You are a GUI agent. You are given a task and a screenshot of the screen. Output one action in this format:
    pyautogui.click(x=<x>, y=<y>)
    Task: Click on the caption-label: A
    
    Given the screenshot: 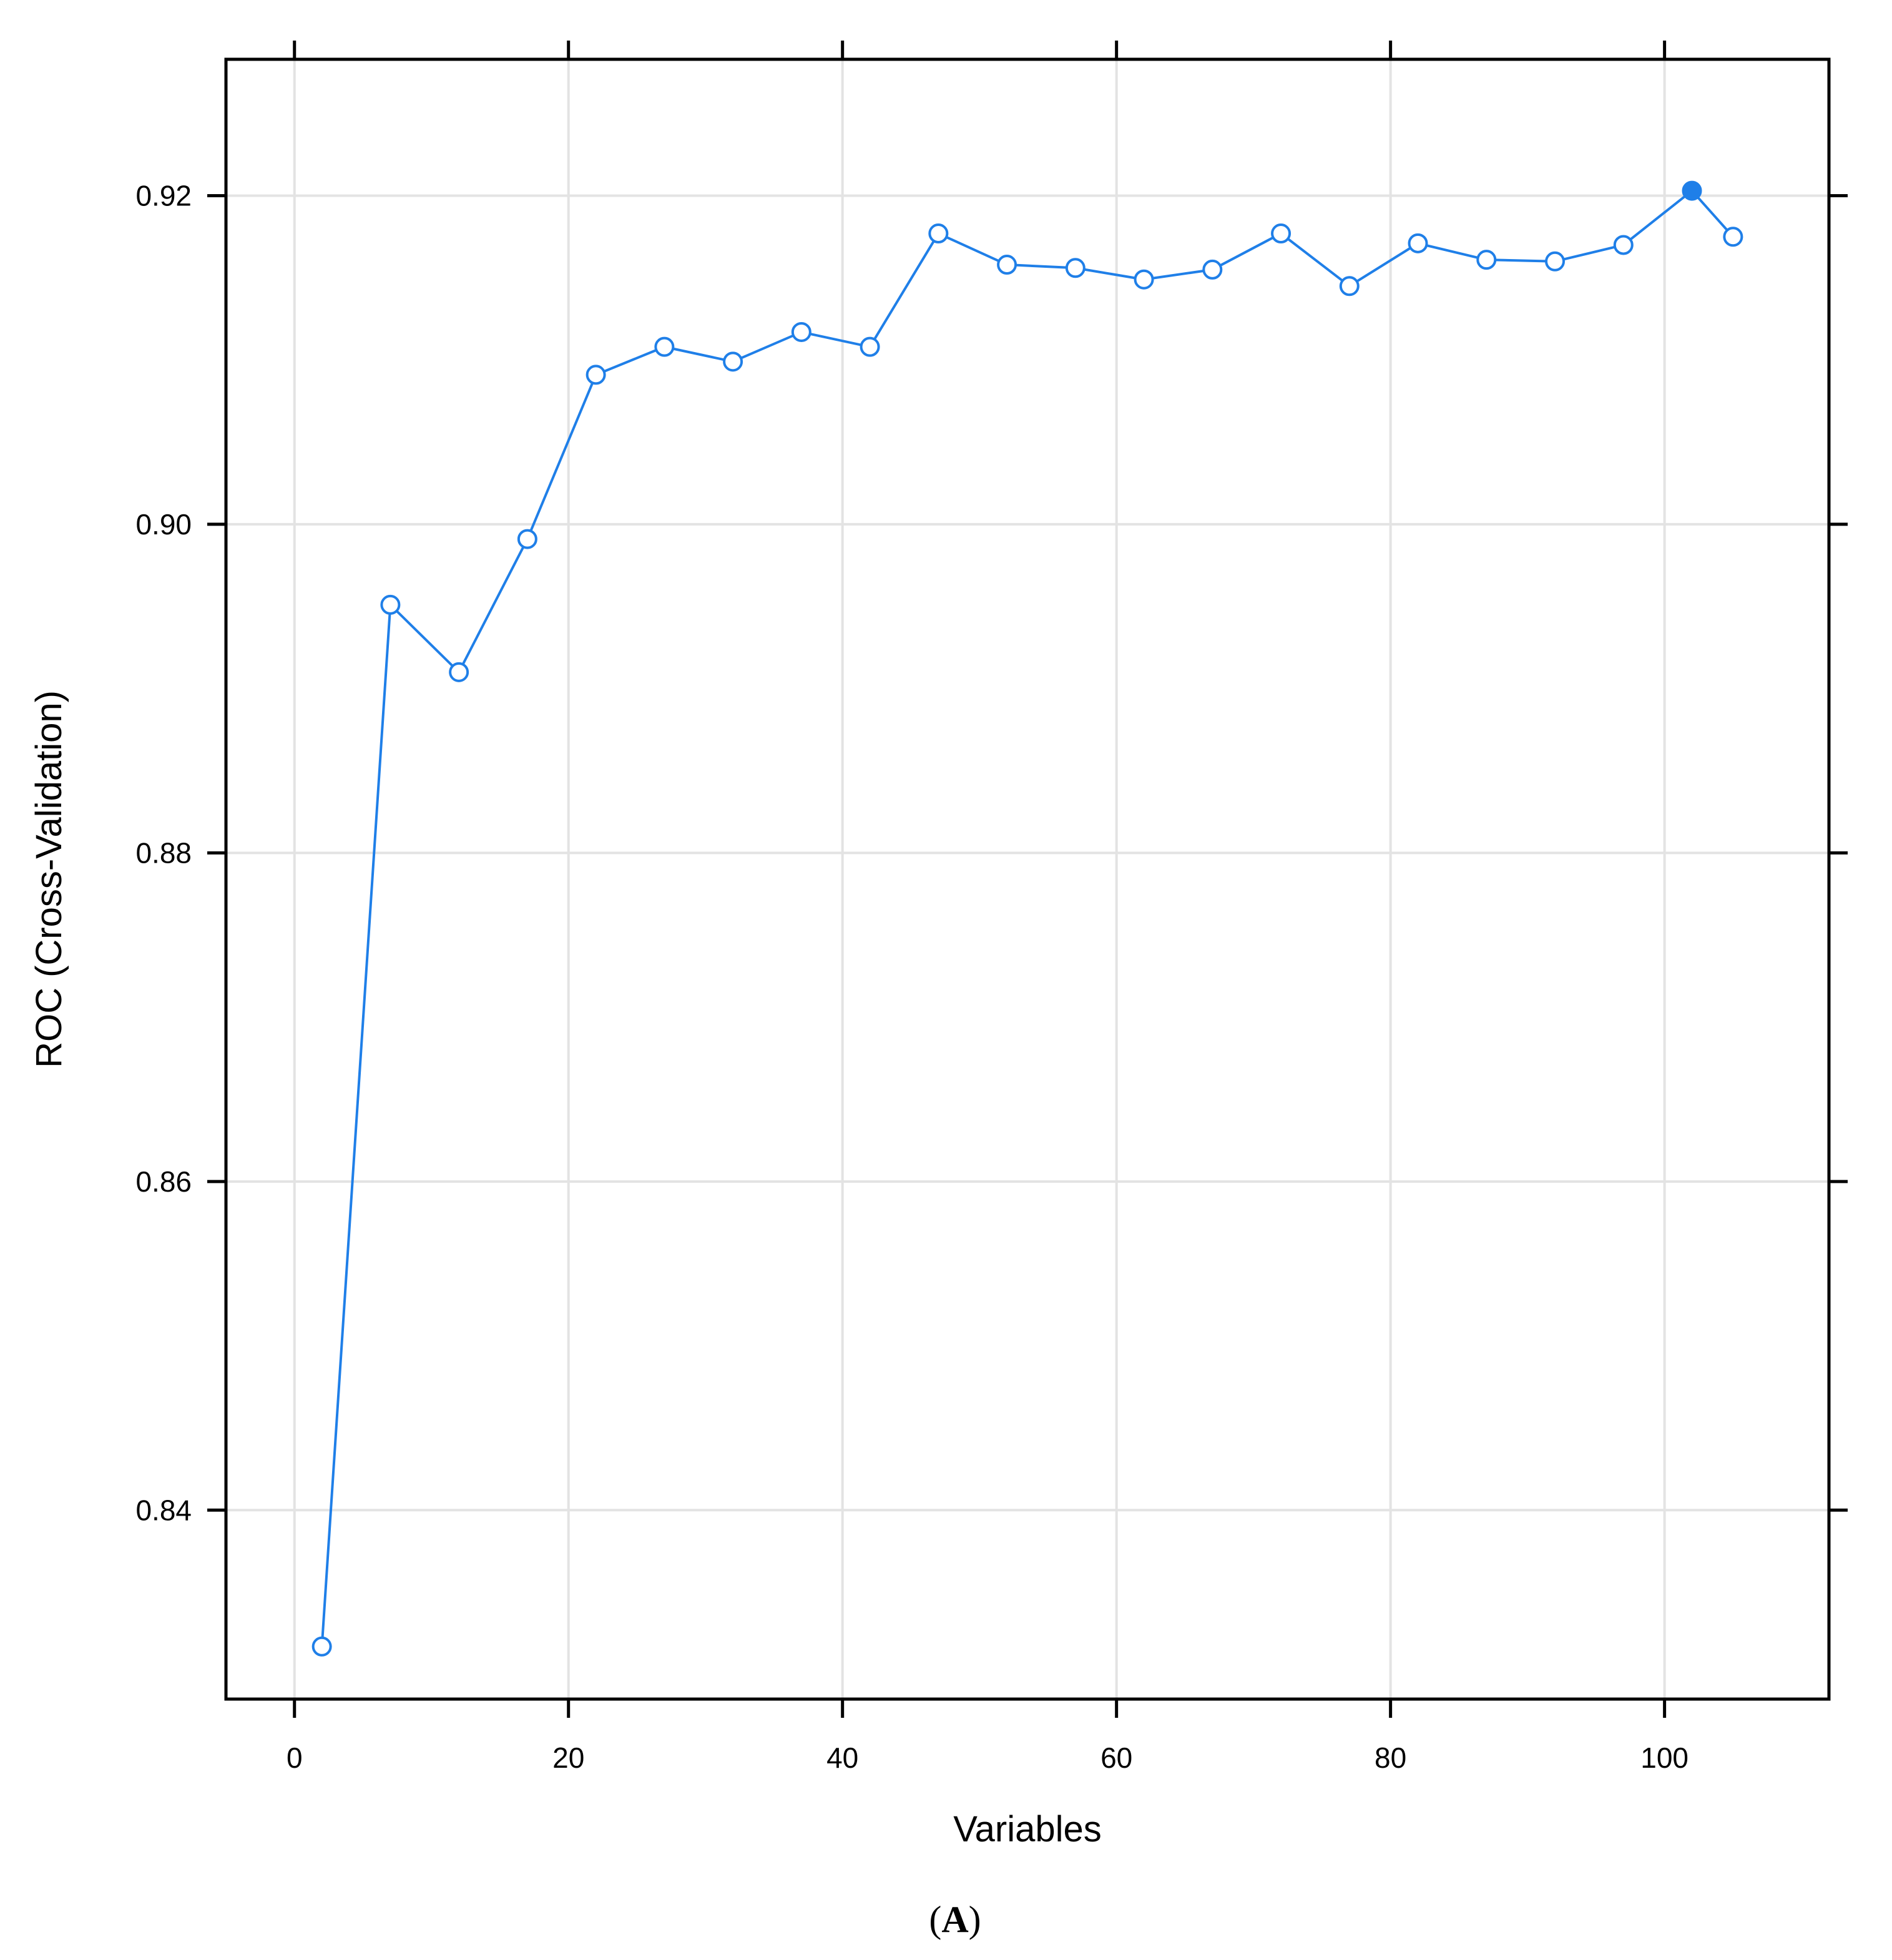 What is the action you would take?
    pyautogui.click(x=954, y=1919)
    